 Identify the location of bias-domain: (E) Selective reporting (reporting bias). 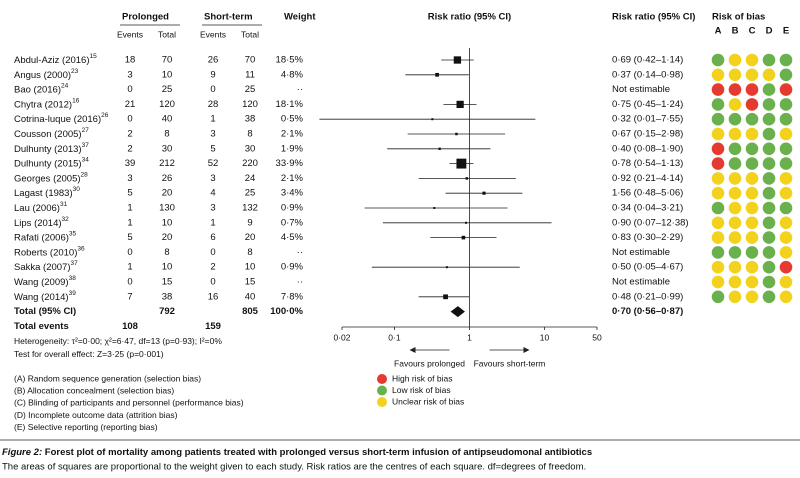
(86, 427).